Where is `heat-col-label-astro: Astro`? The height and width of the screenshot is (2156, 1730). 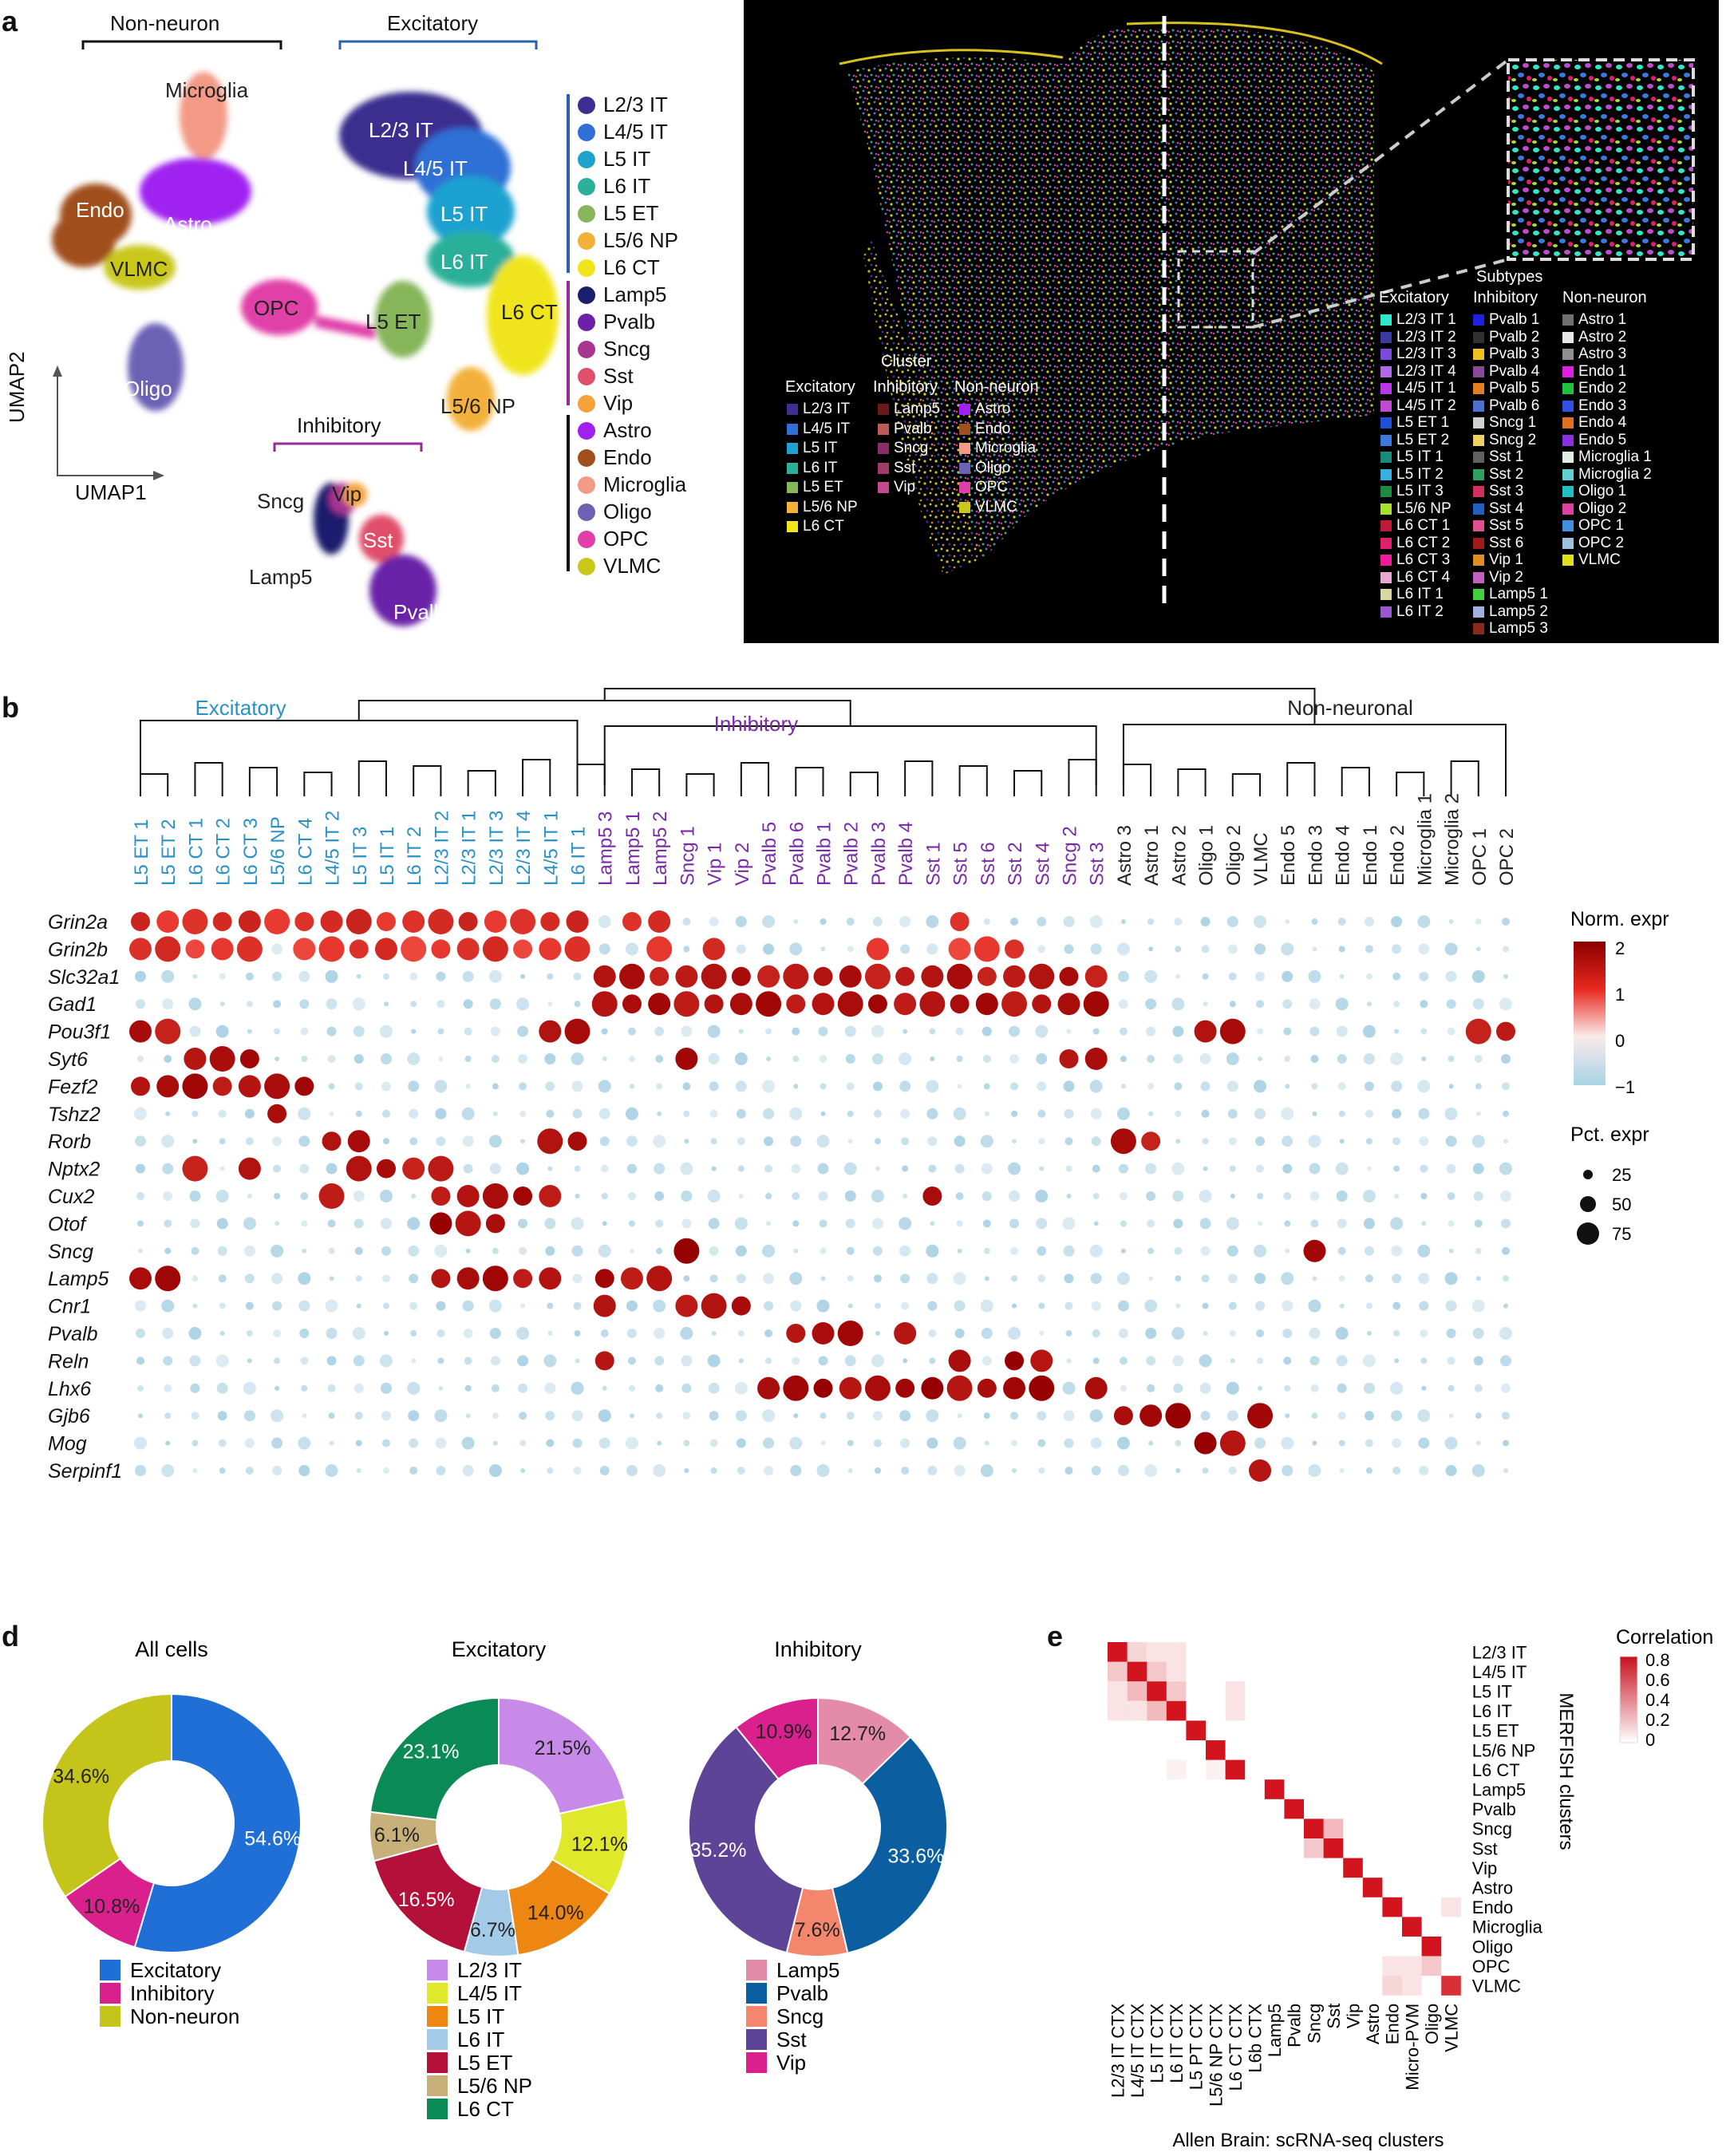
heat-col-label-astro: Astro is located at coordinates (1373, 2024).